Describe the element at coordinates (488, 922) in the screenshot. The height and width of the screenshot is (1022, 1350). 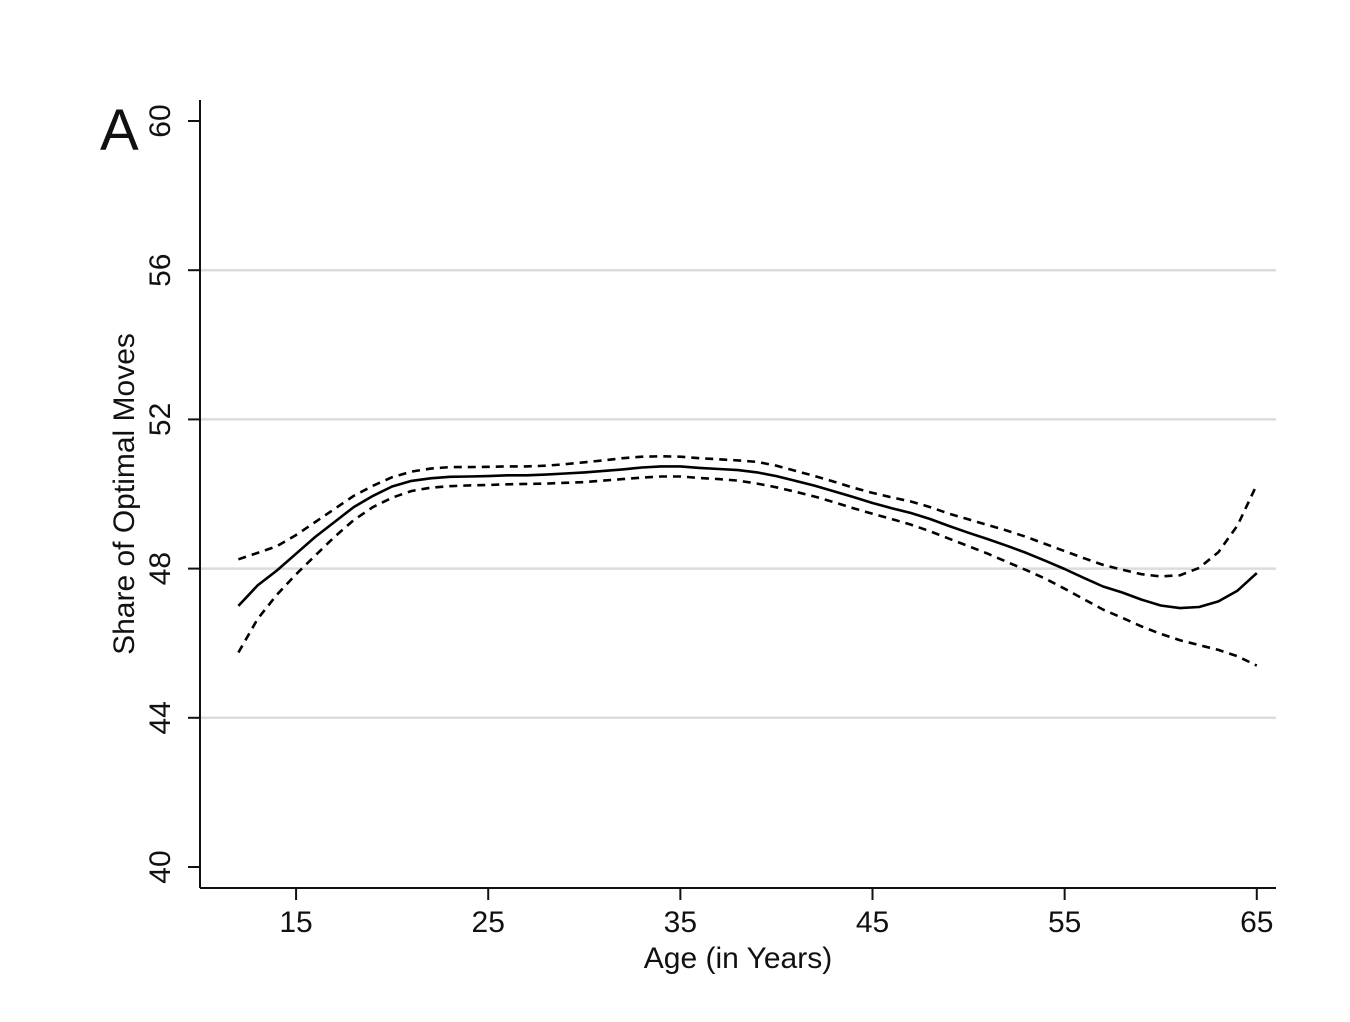
I see `x-tick-label: 25` at that location.